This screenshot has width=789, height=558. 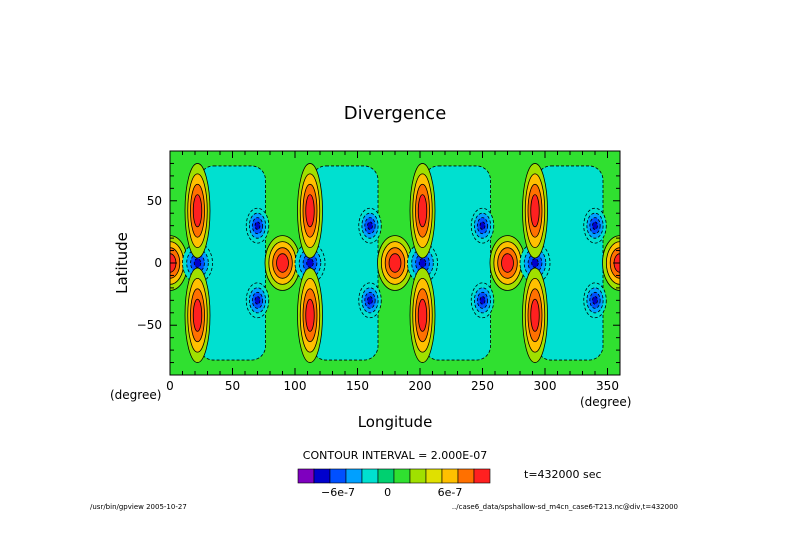 I want to click on time-text: t=432000 sec, so click(x=563, y=474).